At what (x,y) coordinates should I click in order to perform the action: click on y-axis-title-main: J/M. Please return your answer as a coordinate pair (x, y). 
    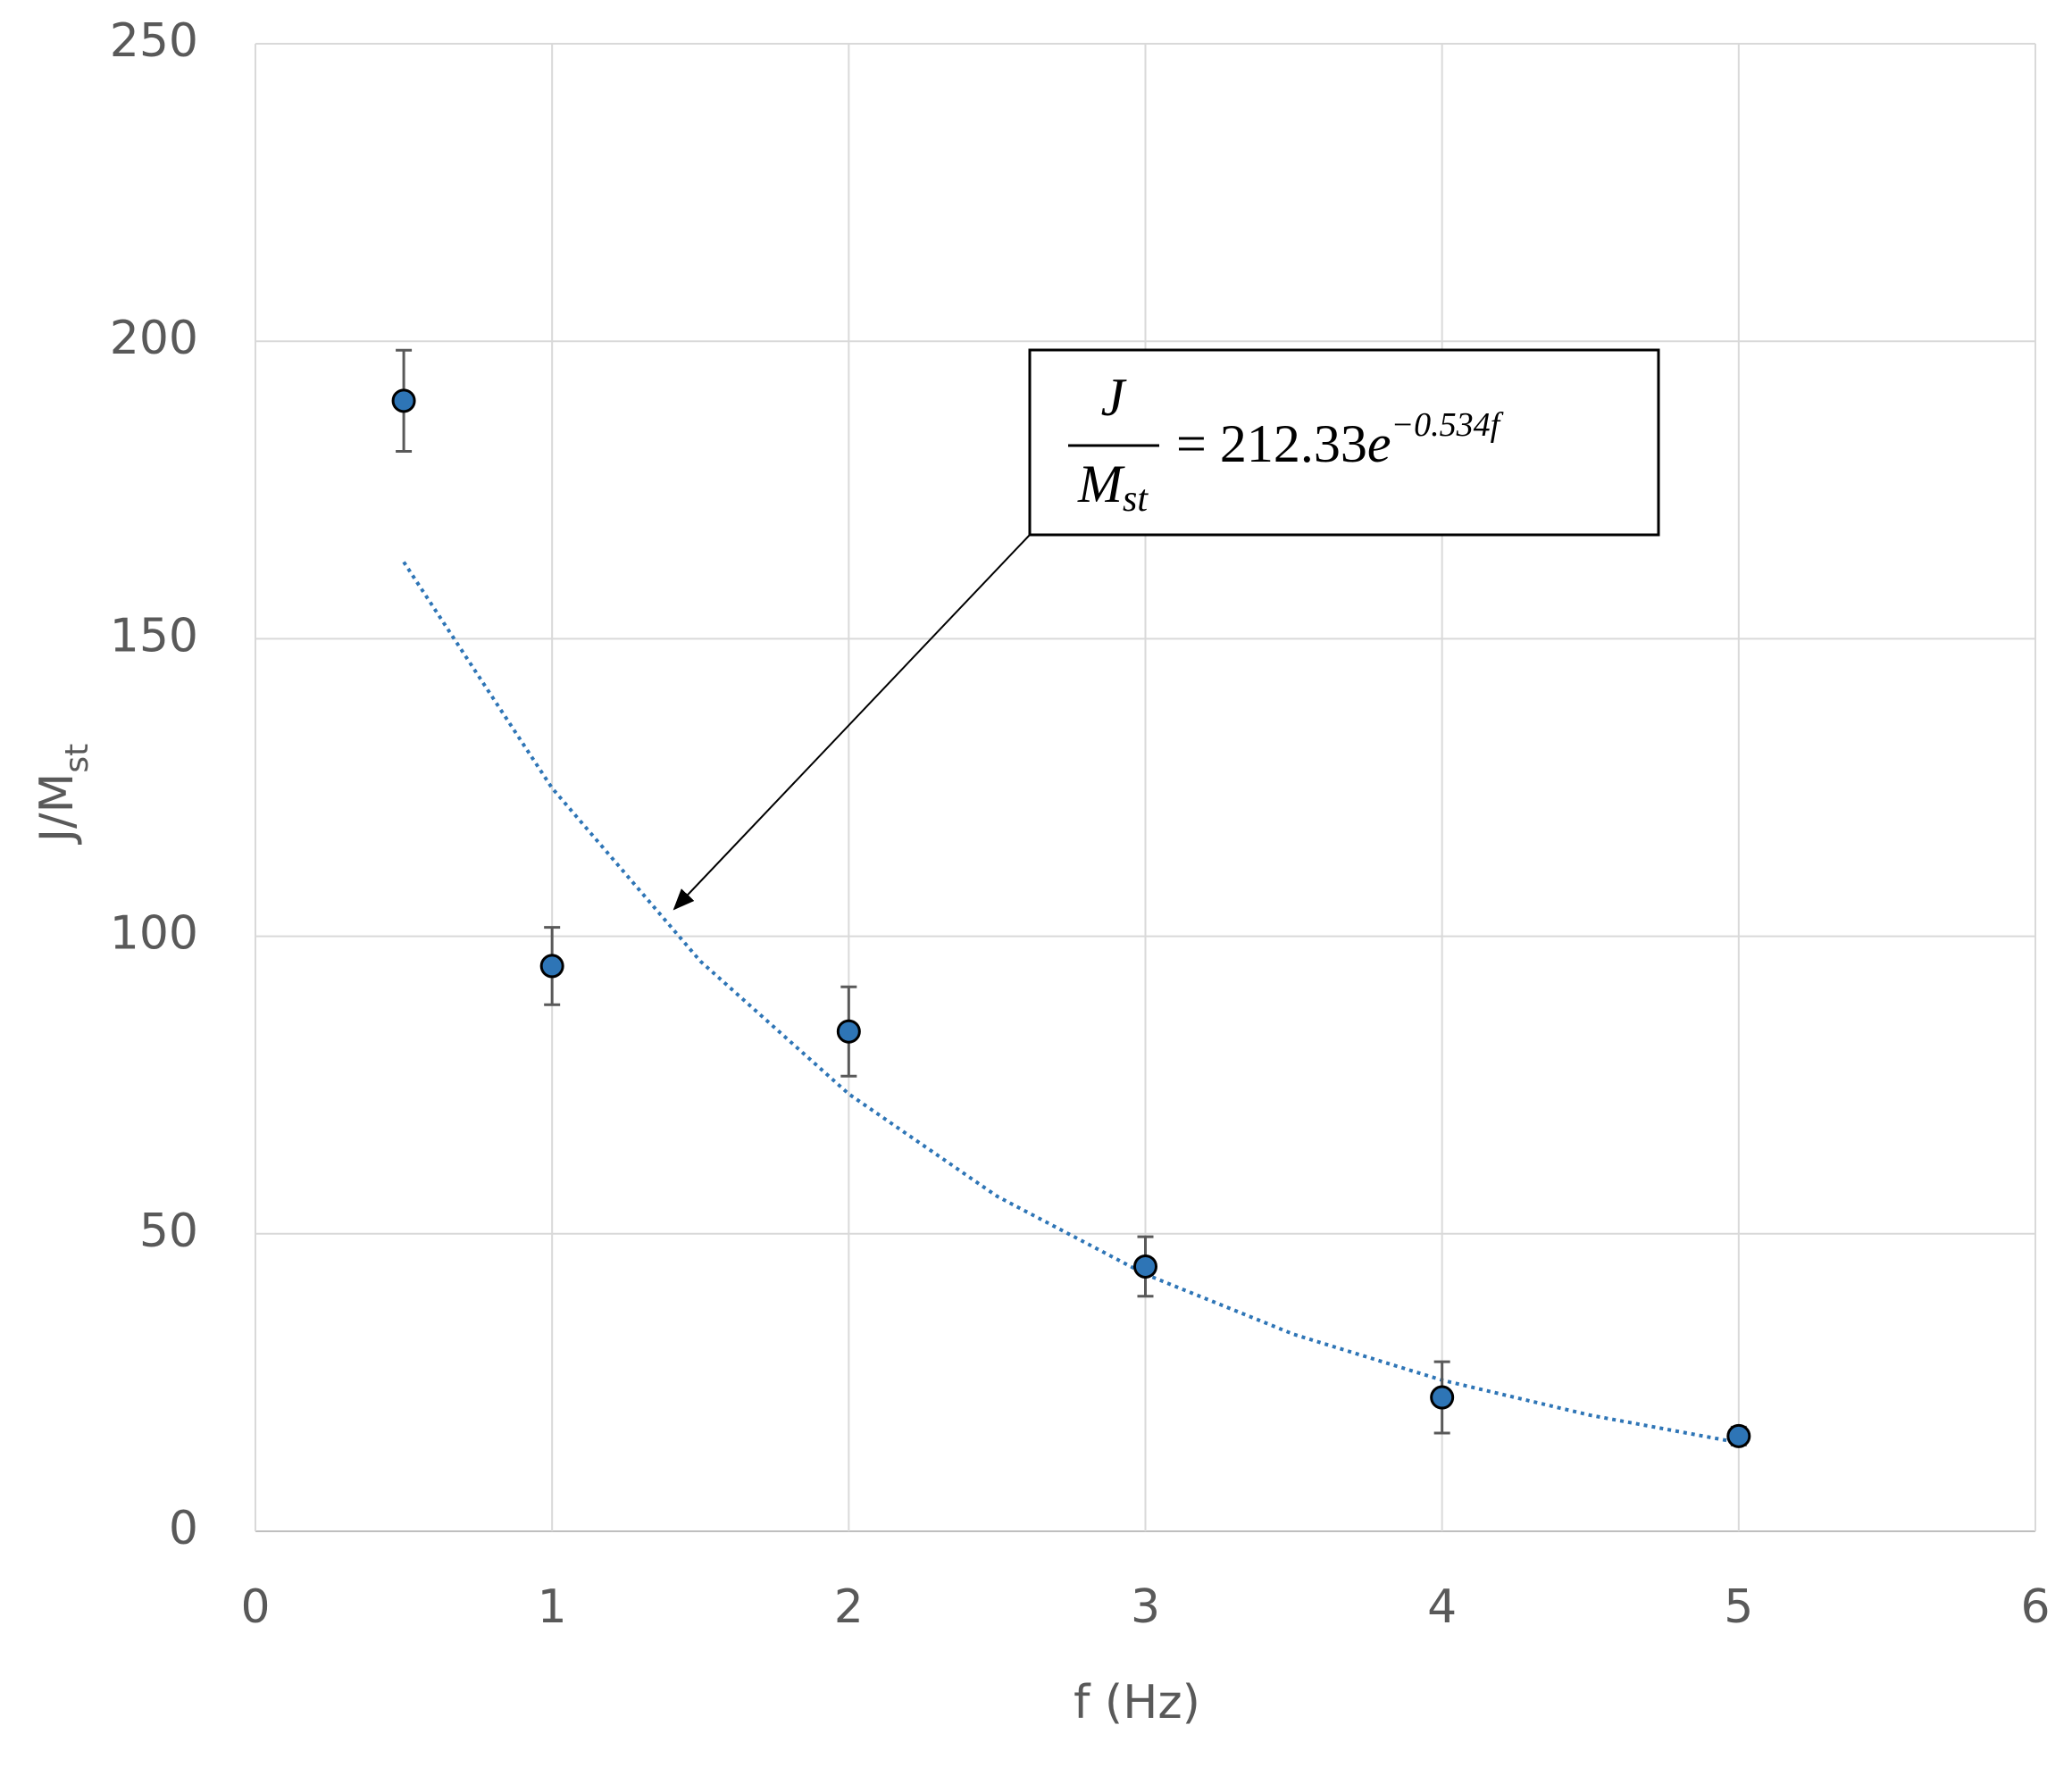
    Looking at the image, I should click on (57, 809).